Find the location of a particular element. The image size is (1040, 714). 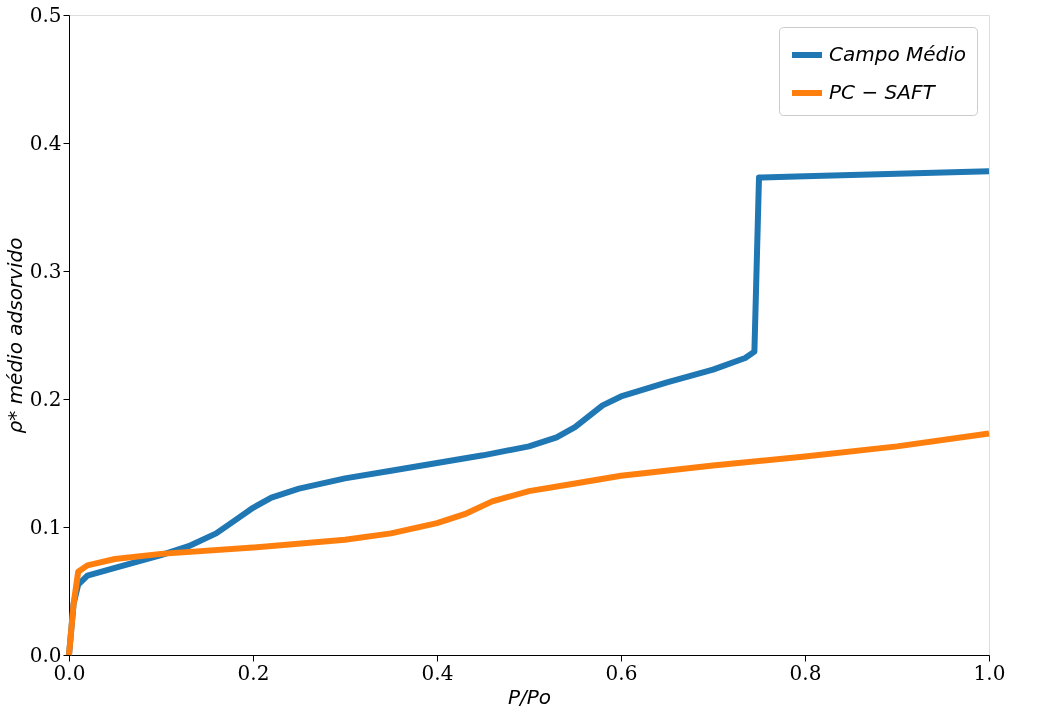

x-tick-label: 0.8 is located at coordinates (805, 672).